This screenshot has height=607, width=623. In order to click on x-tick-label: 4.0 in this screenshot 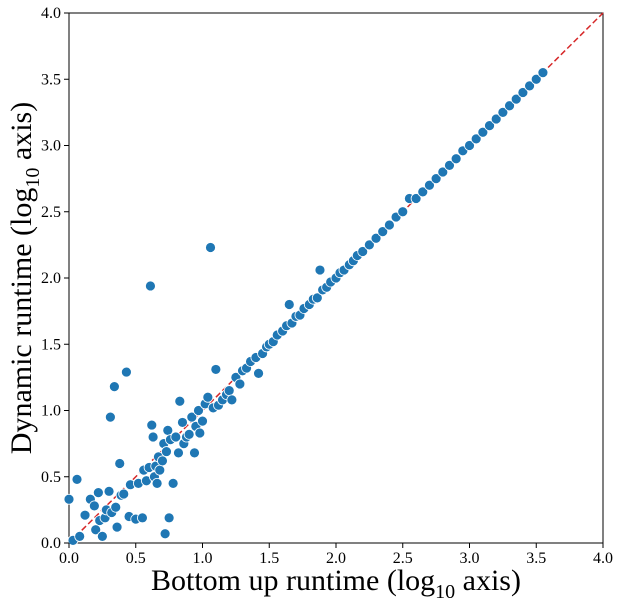, I will do `click(603, 558)`.